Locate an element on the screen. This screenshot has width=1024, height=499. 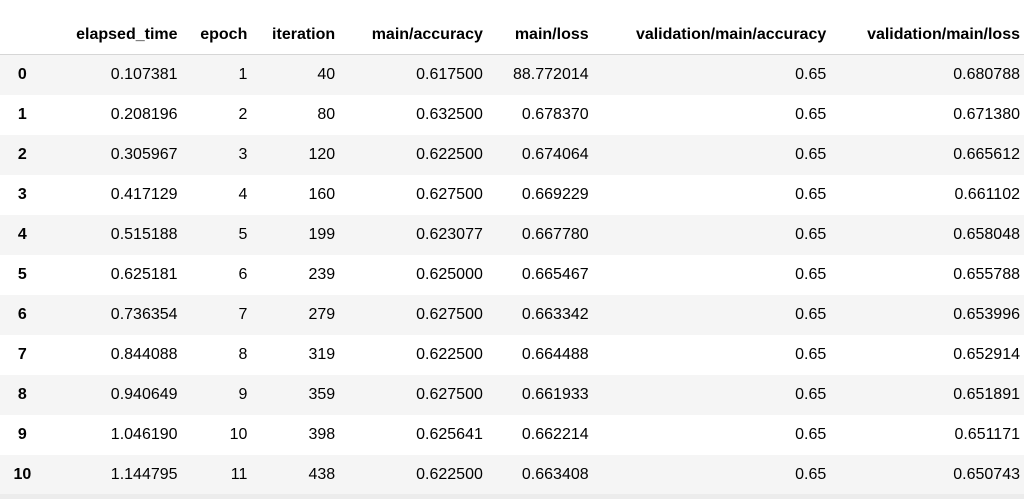
cell-iteration: 398 is located at coordinates (322, 434).